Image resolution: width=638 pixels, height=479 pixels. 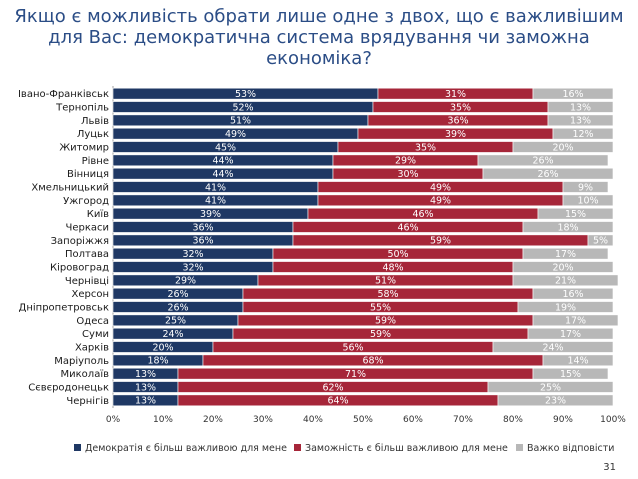 I want to click on data-label: 52%, so click(x=242, y=107).